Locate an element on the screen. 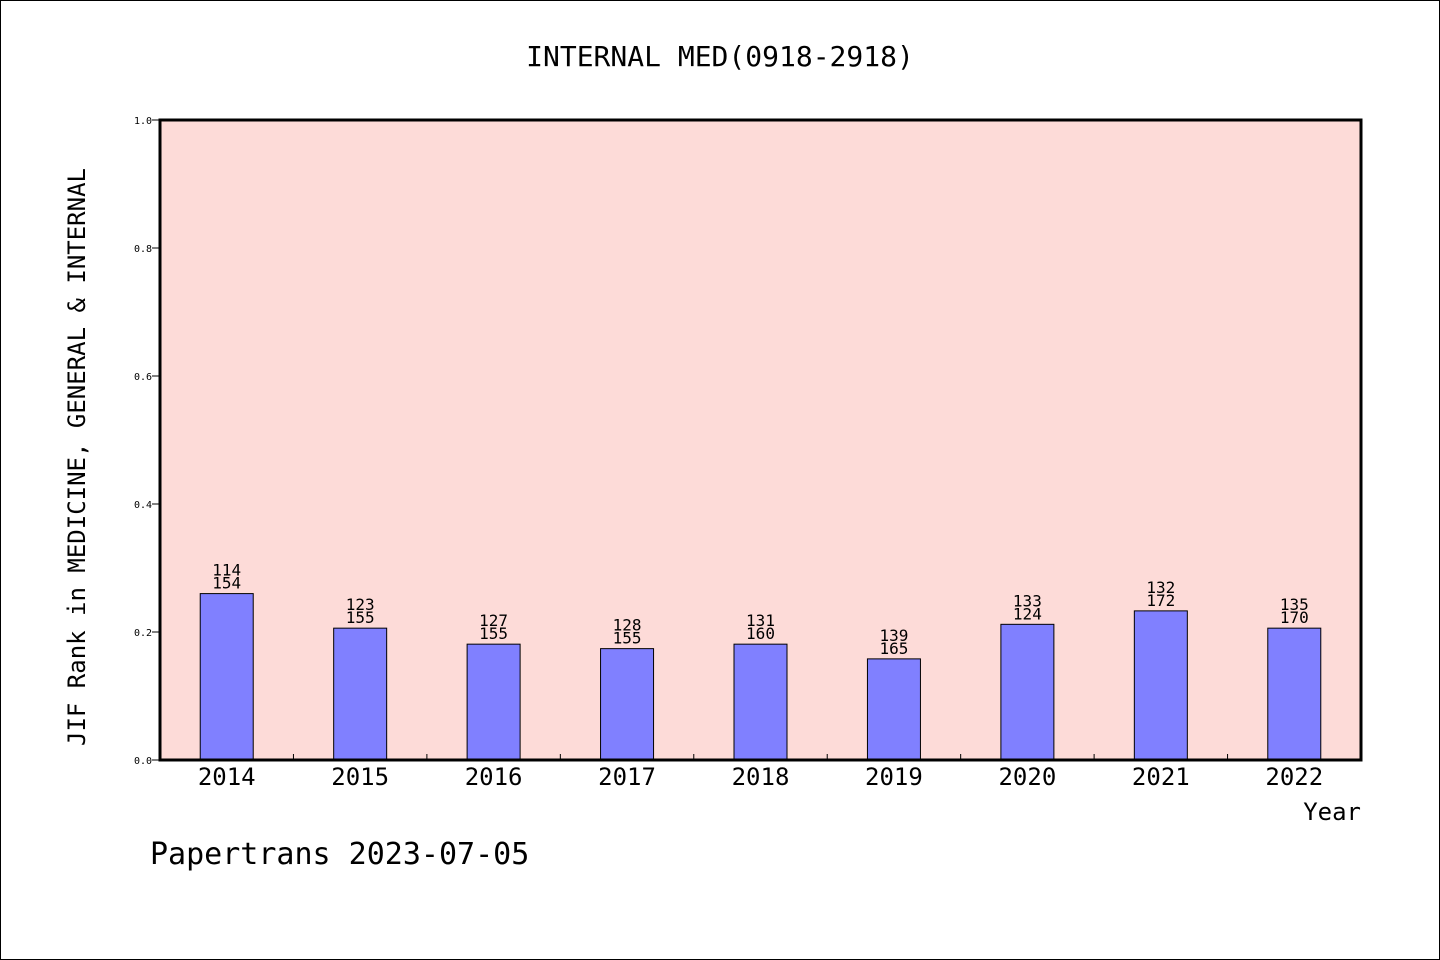  y-tick-label: 1.0 is located at coordinates (143, 121).